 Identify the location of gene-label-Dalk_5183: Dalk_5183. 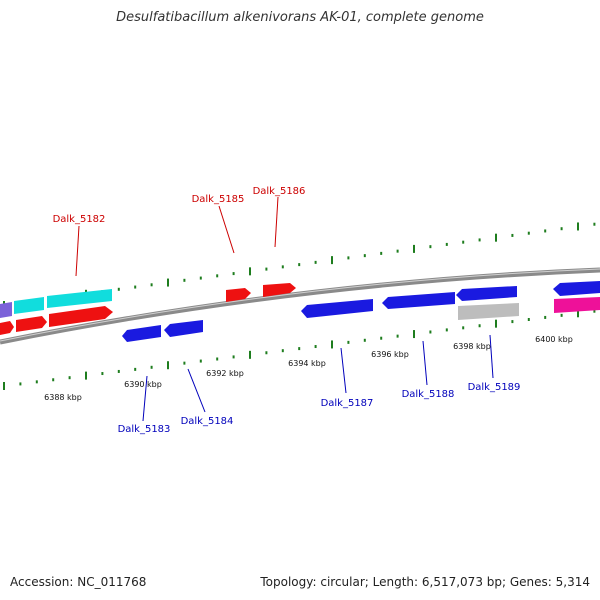
(144, 405).